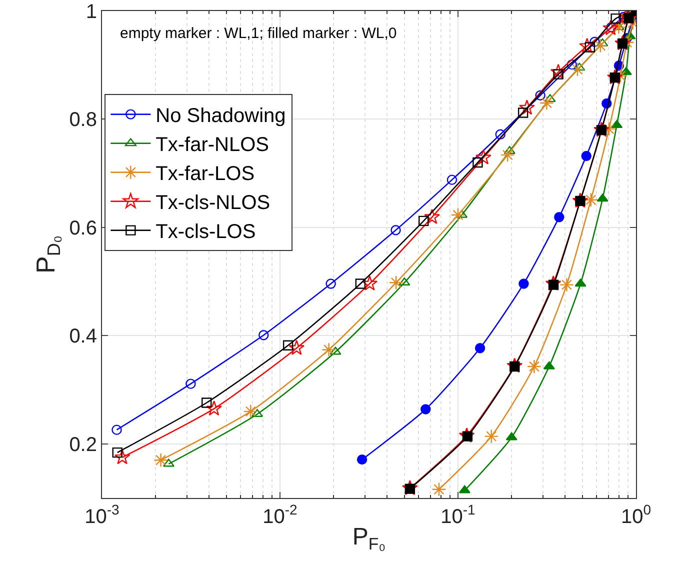 The image size is (680, 570). I want to click on x-axis-title: P$_{F₀}$, so click(369, 538).